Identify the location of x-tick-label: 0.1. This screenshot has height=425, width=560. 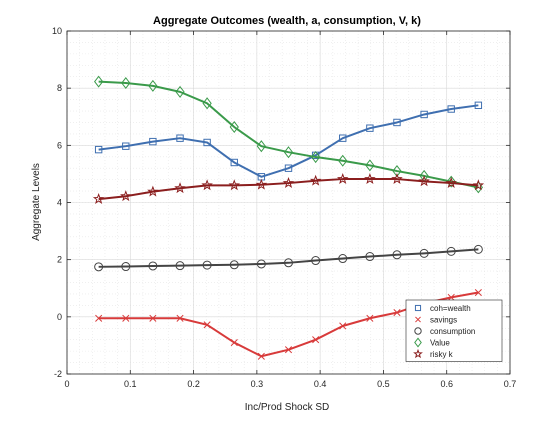
(130, 384).